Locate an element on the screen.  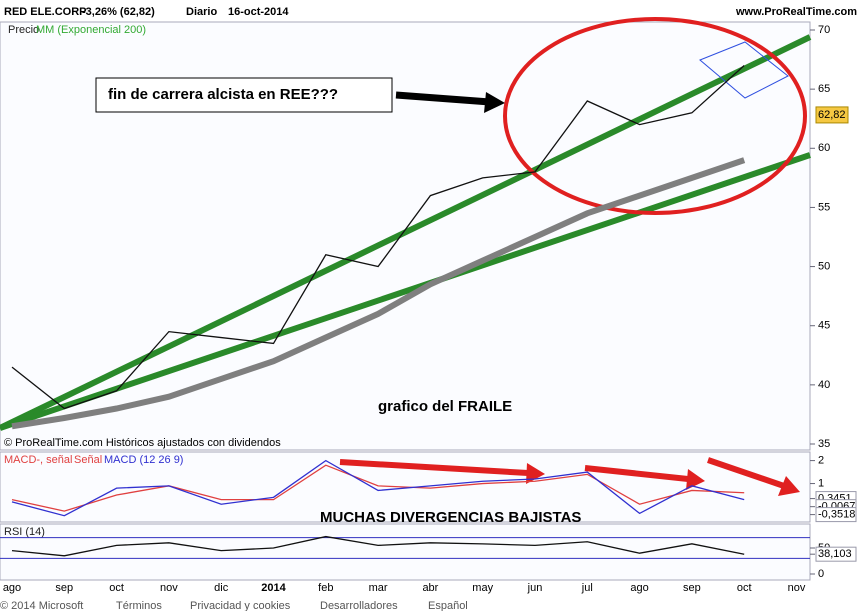
x-tick-label: mar is located at coordinates (378, 588).